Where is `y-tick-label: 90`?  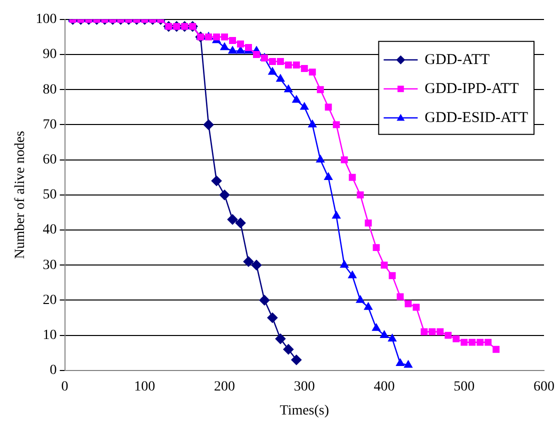
y-tick-label: 90 is located at coordinates (49, 54).